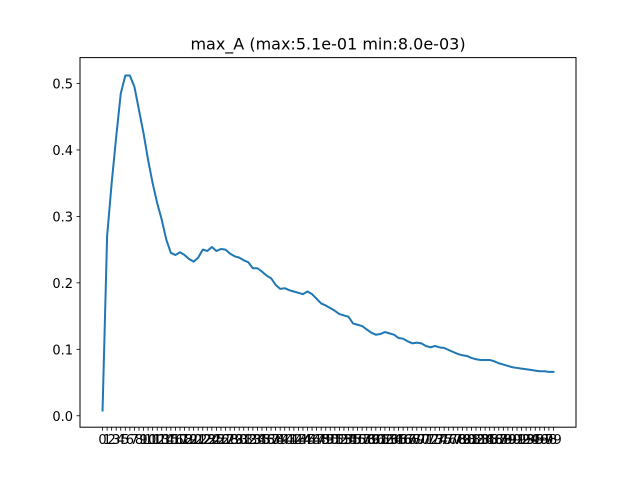 The width and height of the screenshot is (640, 480). I want to click on x-tick-label: 96, so click(540, 440).